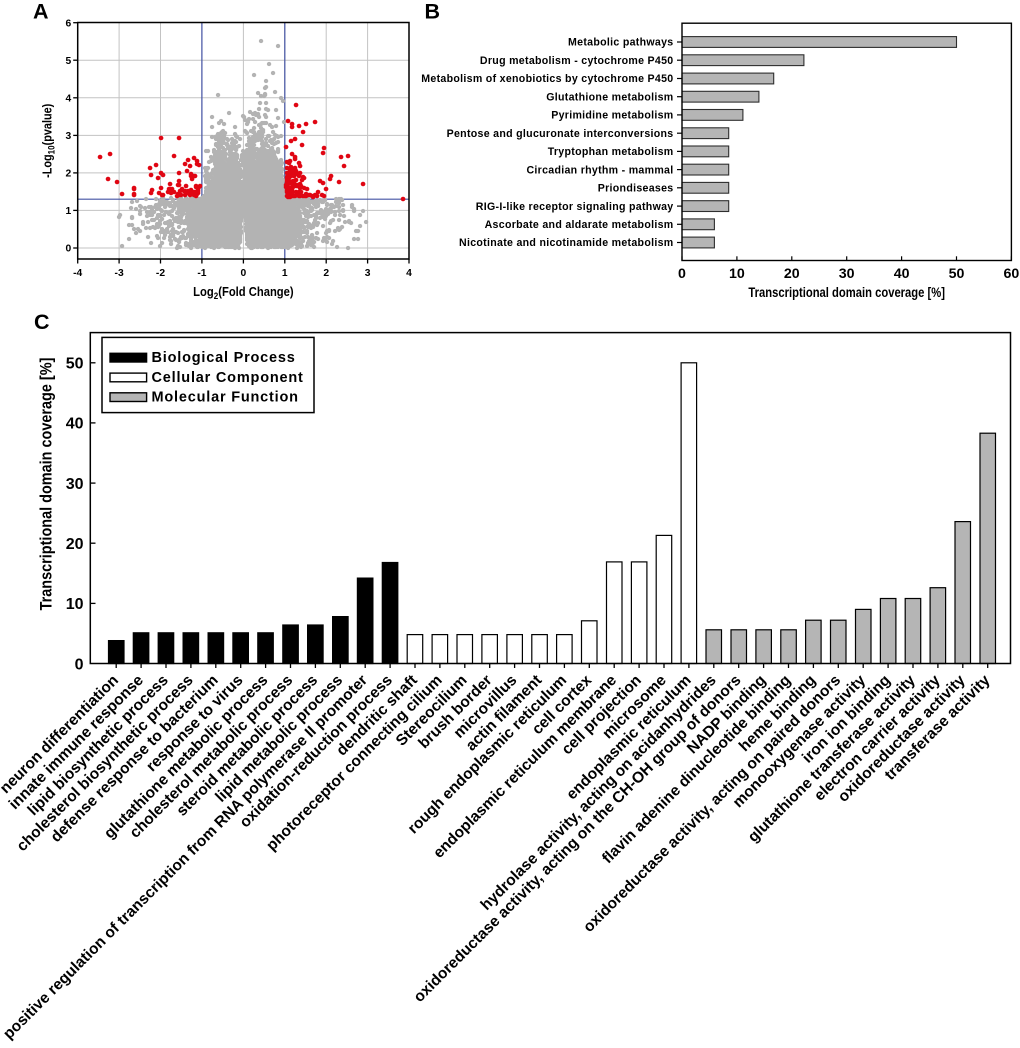 This screenshot has width=1020, height=1048. What do you see at coordinates (41, 12) in the screenshot?
I see `svg-text: A` at bounding box center [41, 12].